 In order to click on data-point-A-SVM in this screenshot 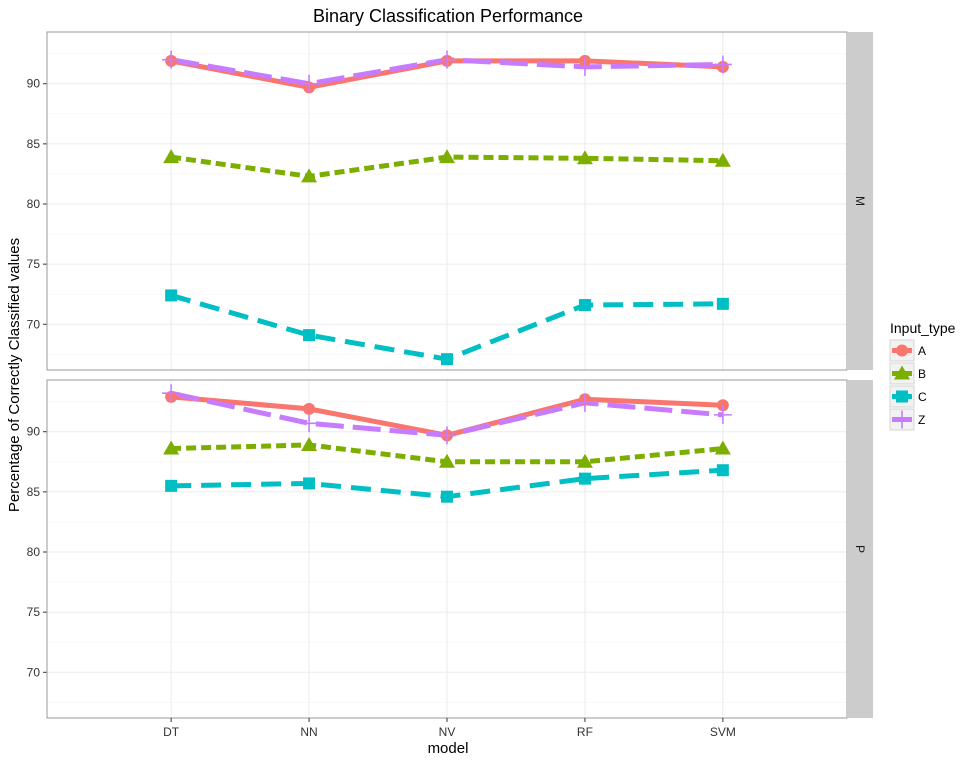, I will do `click(722, 405)`.